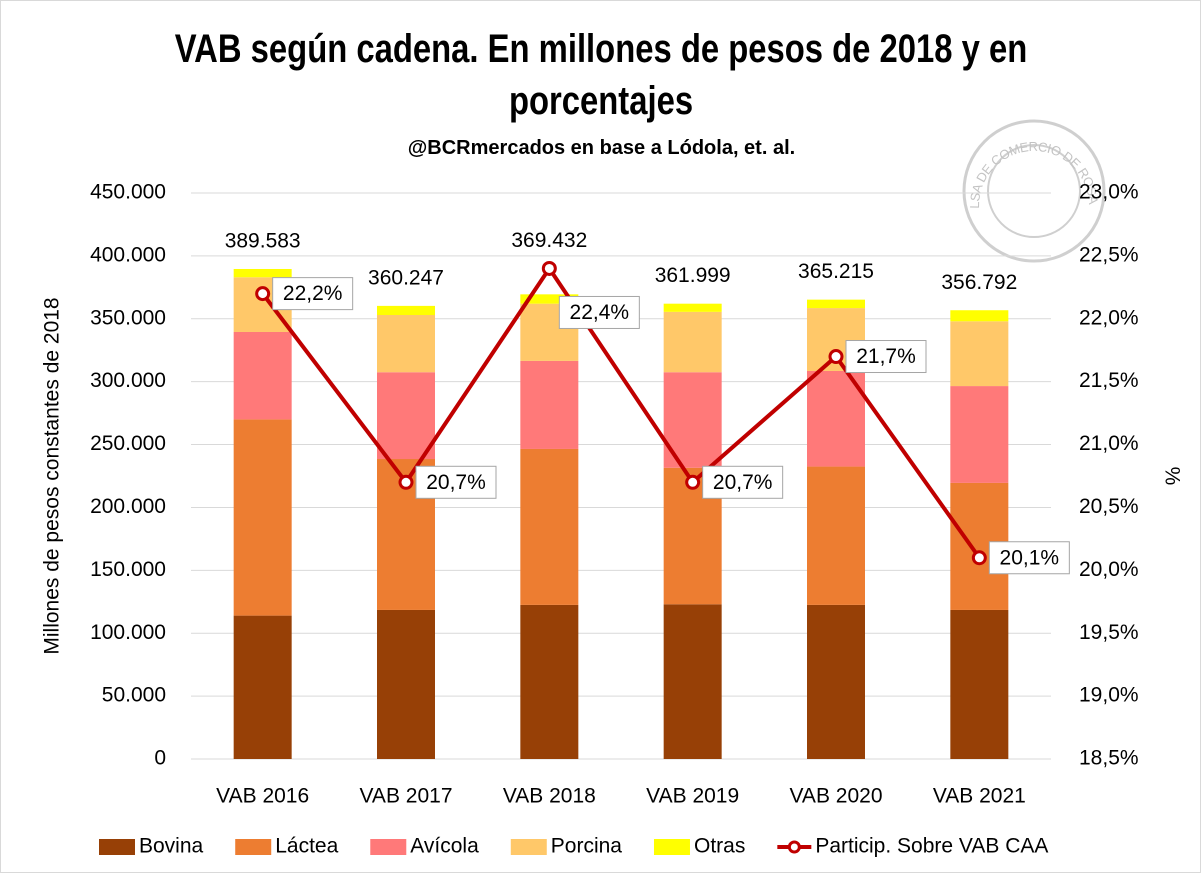 The image size is (1201, 873). Describe the element at coordinates (794, 847) in the screenshot. I see `legend-marker` at that location.